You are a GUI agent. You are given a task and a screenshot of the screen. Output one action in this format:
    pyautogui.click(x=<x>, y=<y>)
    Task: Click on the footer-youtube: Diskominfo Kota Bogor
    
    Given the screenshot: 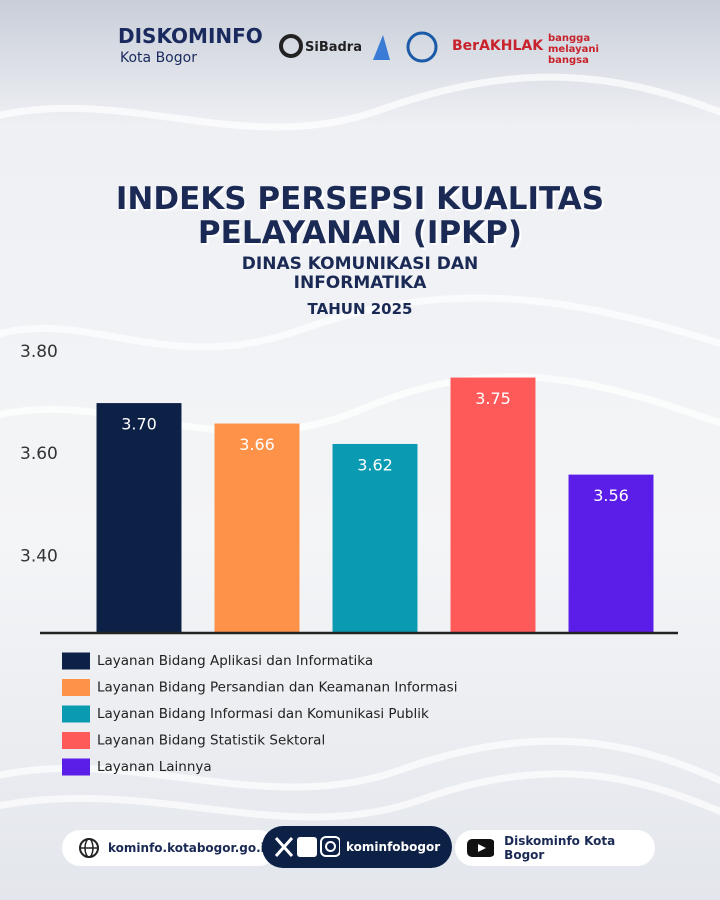 What is the action you would take?
    pyautogui.click(x=555, y=848)
    